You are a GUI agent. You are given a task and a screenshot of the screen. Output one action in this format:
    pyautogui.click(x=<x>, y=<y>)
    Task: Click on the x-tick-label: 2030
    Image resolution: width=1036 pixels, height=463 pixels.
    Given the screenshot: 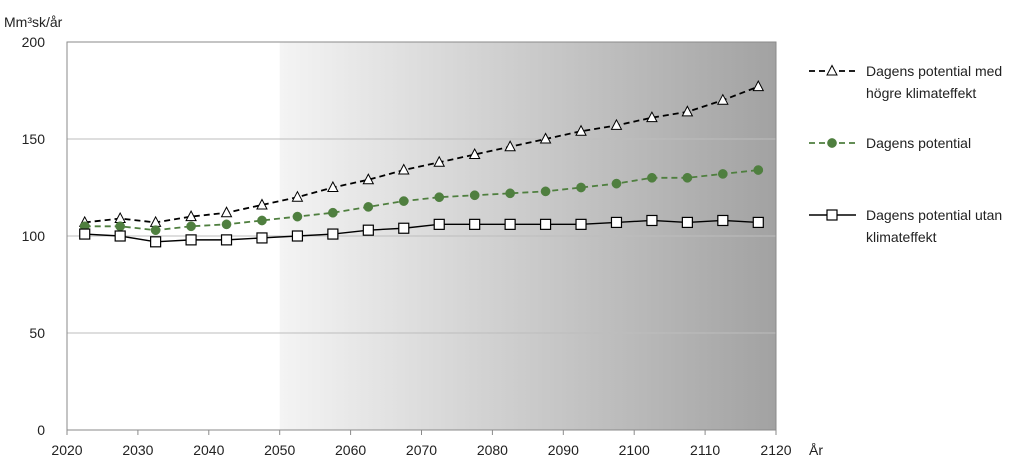 What is the action you would take?
    pyautogui.click(x=137, y=450)
    